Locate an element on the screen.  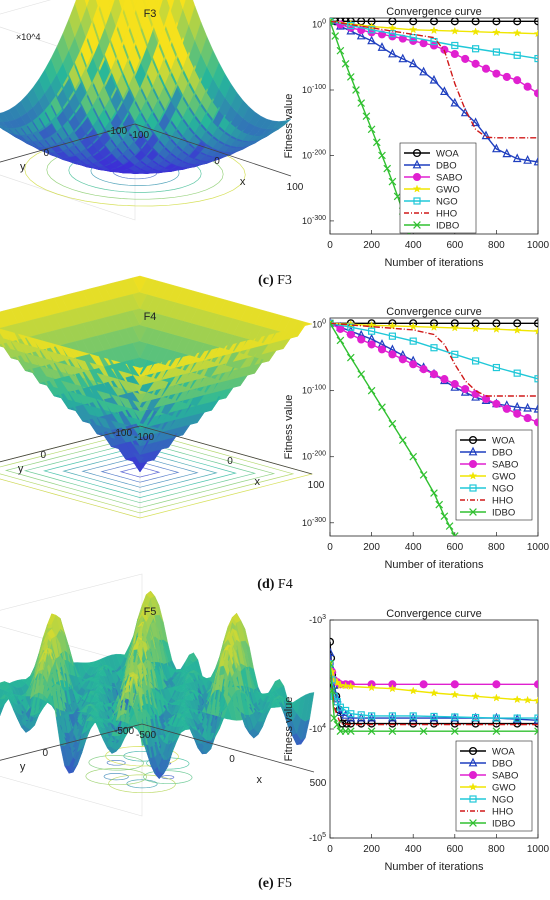
legend-label-hho: HHO is located at coordinates (502, 812).